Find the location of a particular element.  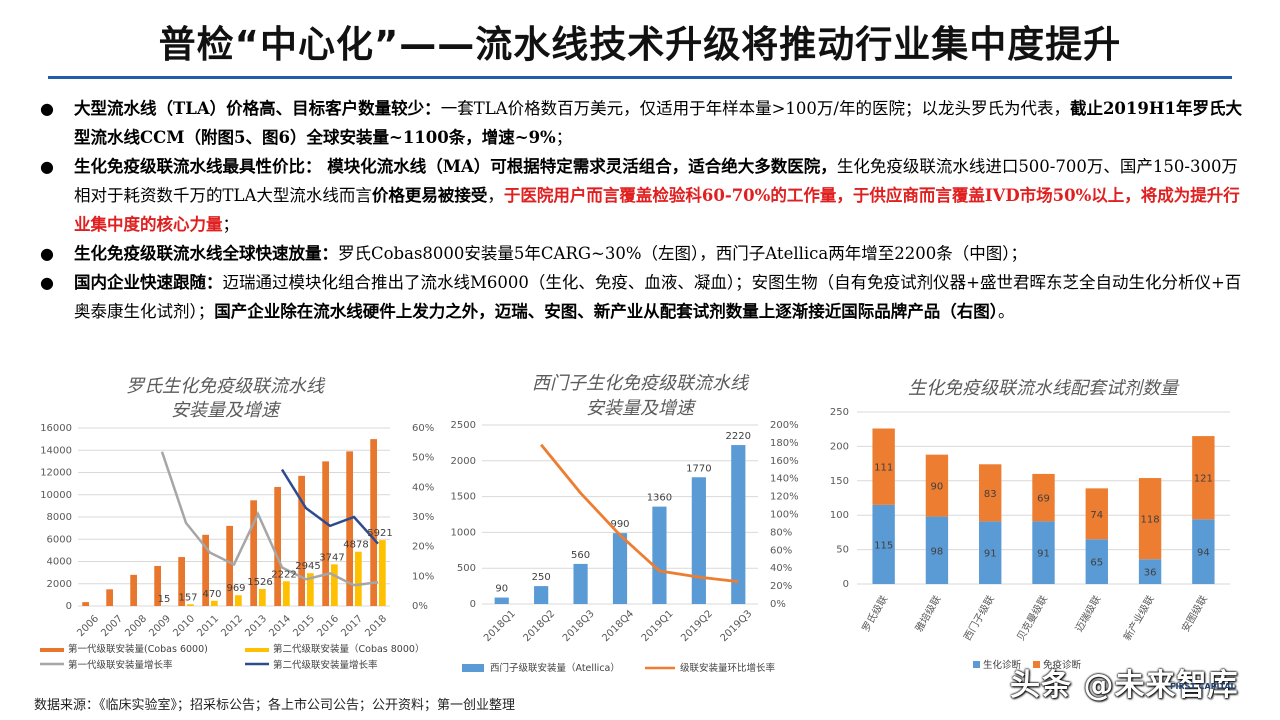

data-label: 15 is located at coordinates (164, 599).